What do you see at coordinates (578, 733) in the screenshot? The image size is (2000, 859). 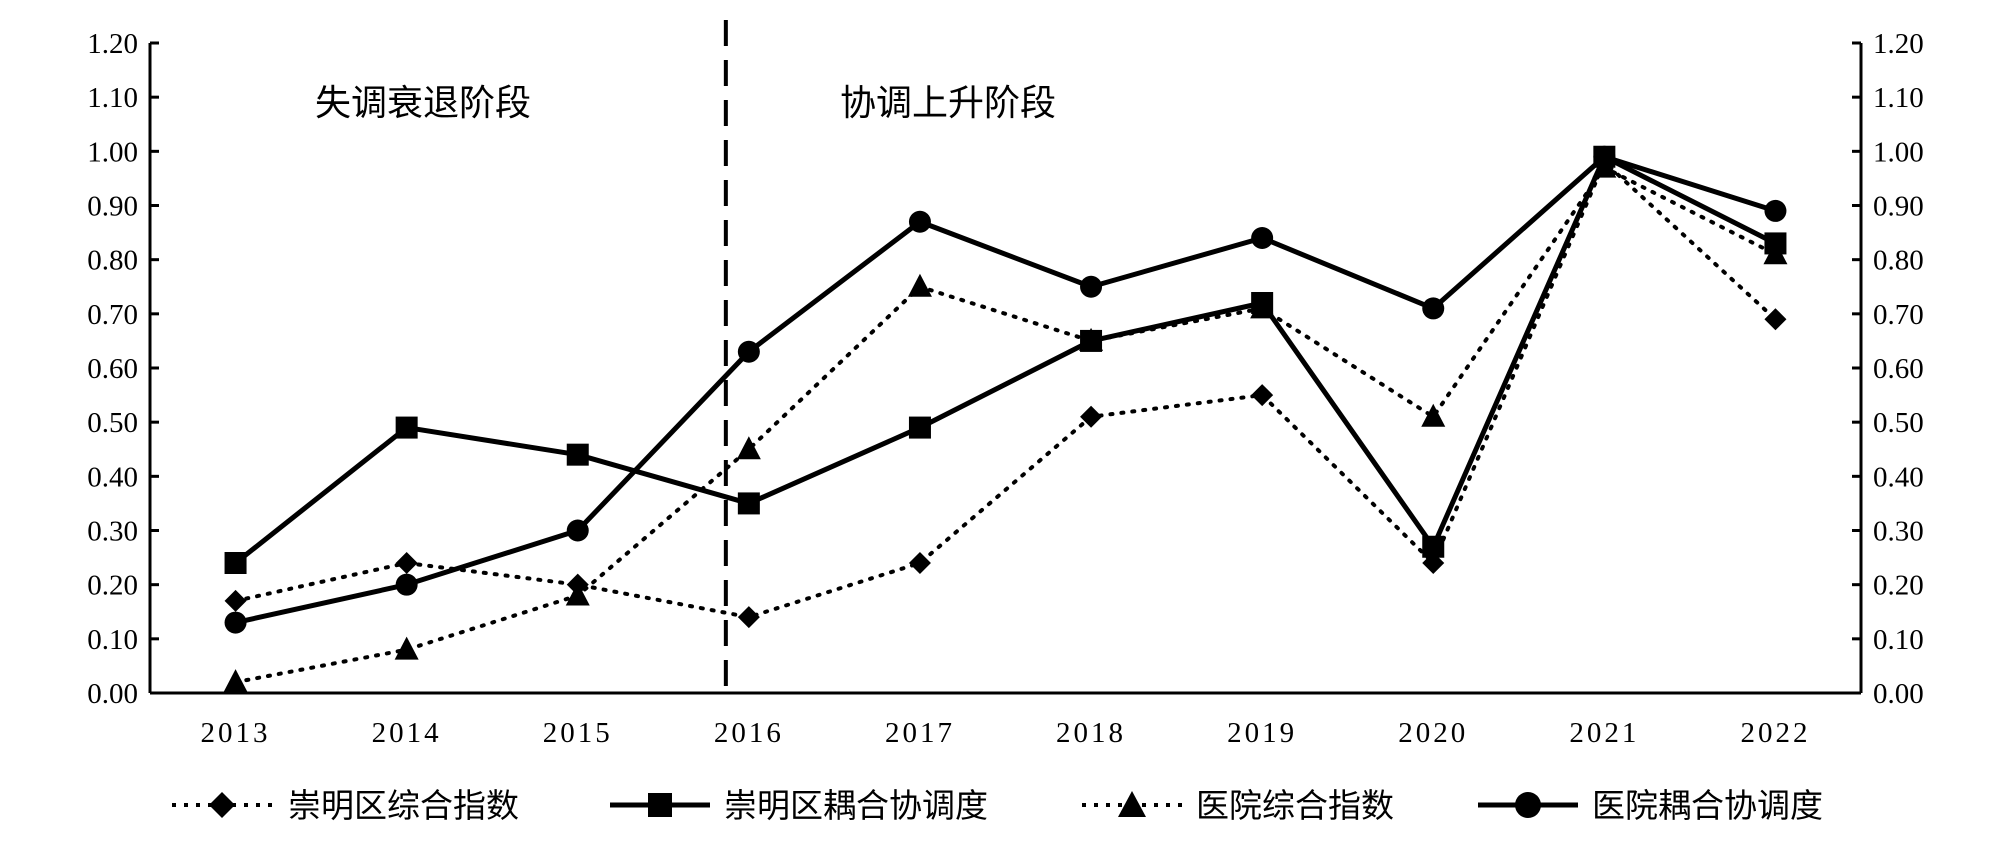 I see `x-tick-label: 2015` at bounding box center [578, 733].